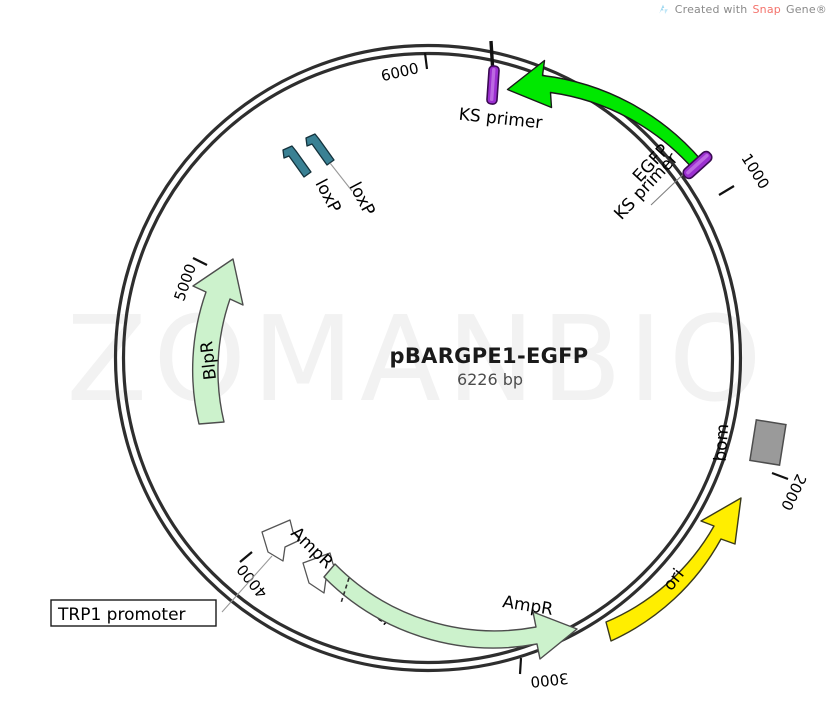 Image resolution: width=835 pixels, height=724 pixels. What do you see at coordinates (329, 162) in the screenshot?
I see `feature-loxp-b` at bounding box center [329, 162].